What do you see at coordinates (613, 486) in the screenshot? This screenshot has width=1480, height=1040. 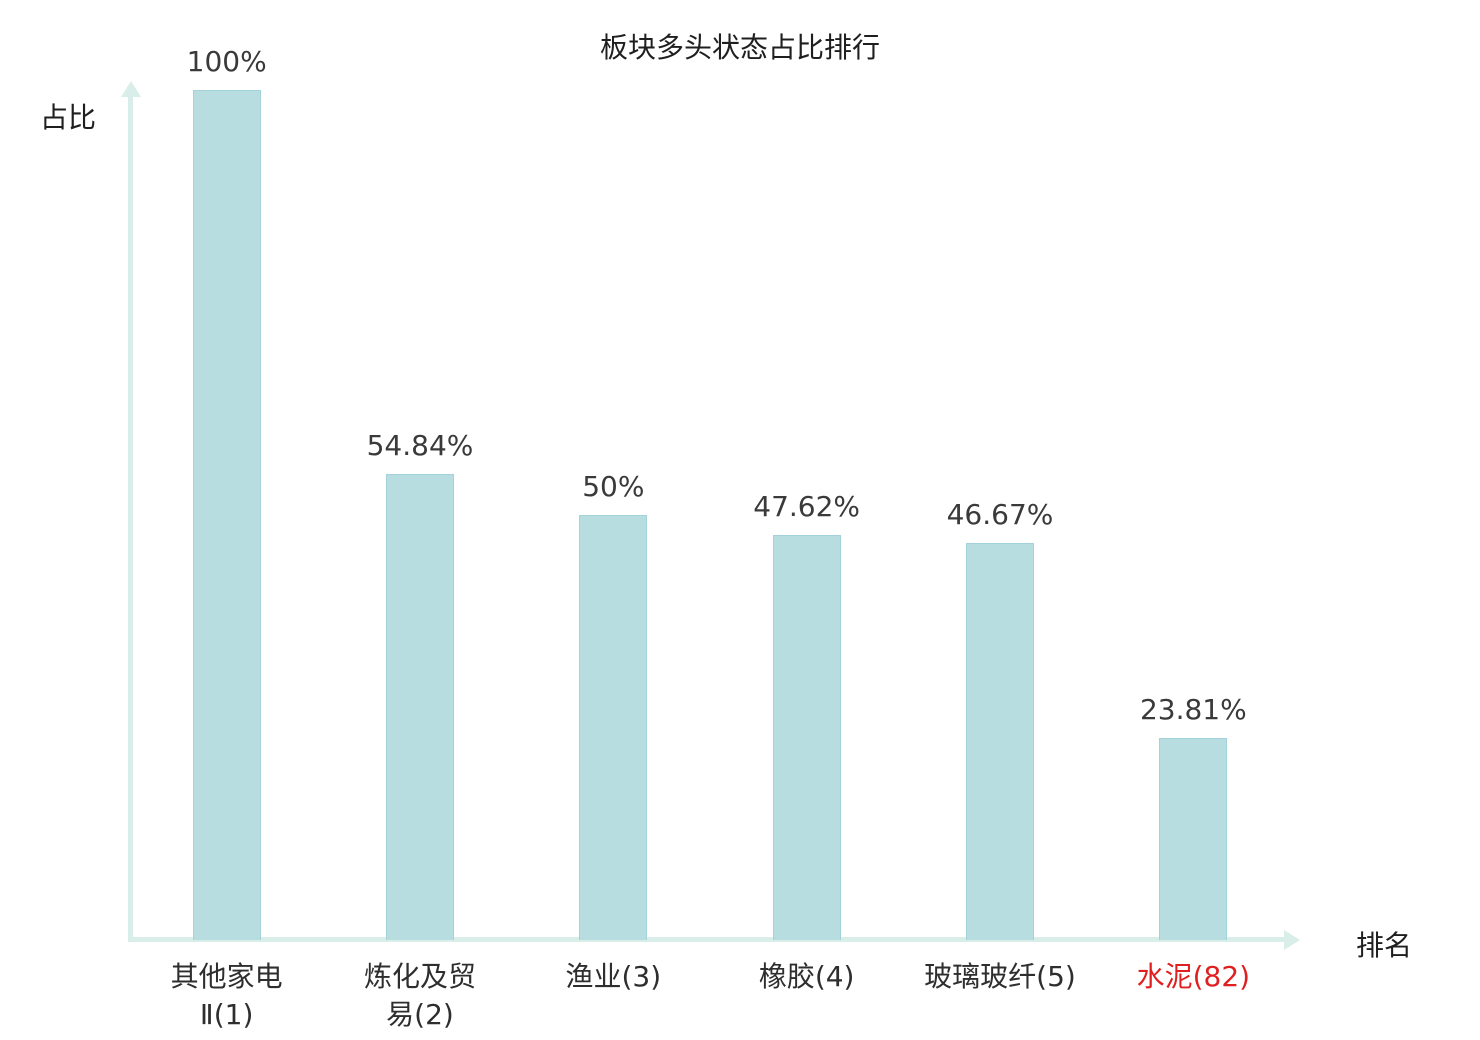 I see `bar-value-label: 50%` at bounding box center [613, 486].